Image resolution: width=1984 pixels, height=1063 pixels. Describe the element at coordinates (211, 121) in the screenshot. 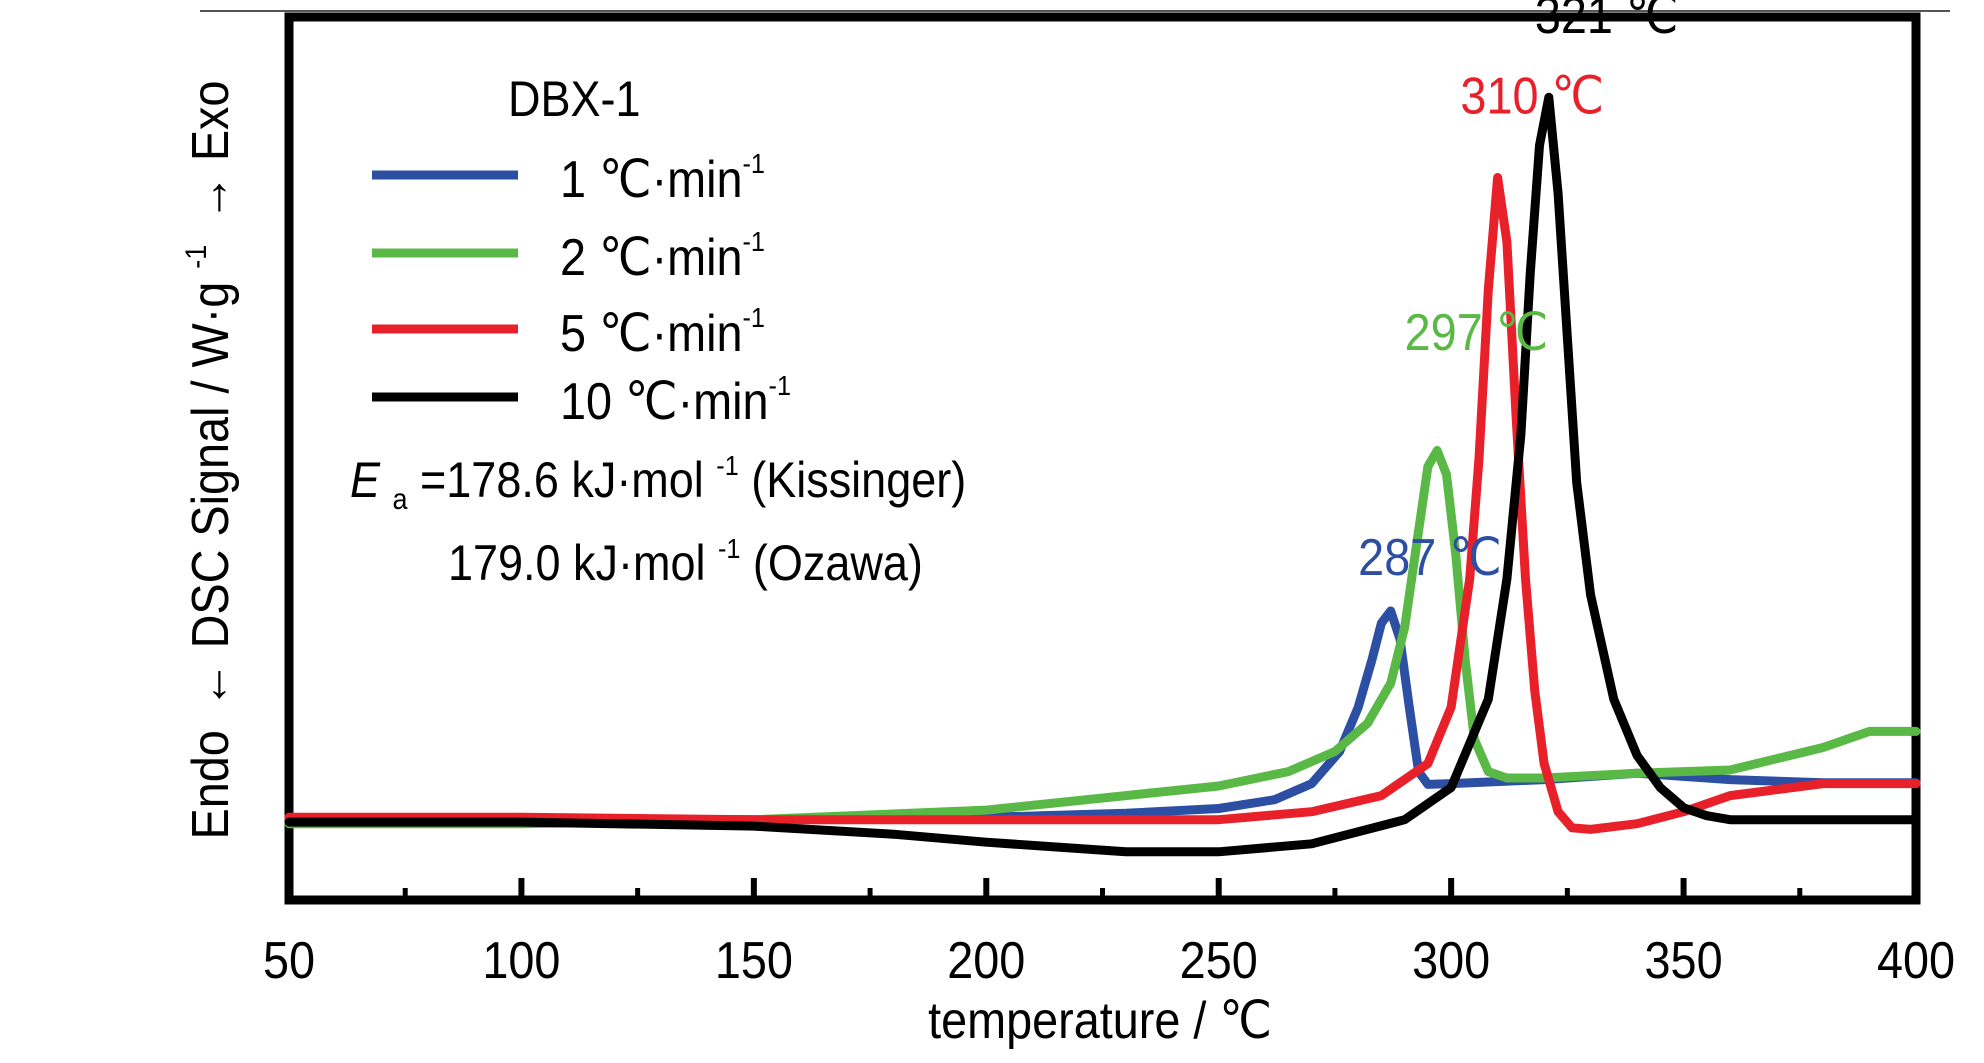

I see `y-label-exo: Exo` at that location.